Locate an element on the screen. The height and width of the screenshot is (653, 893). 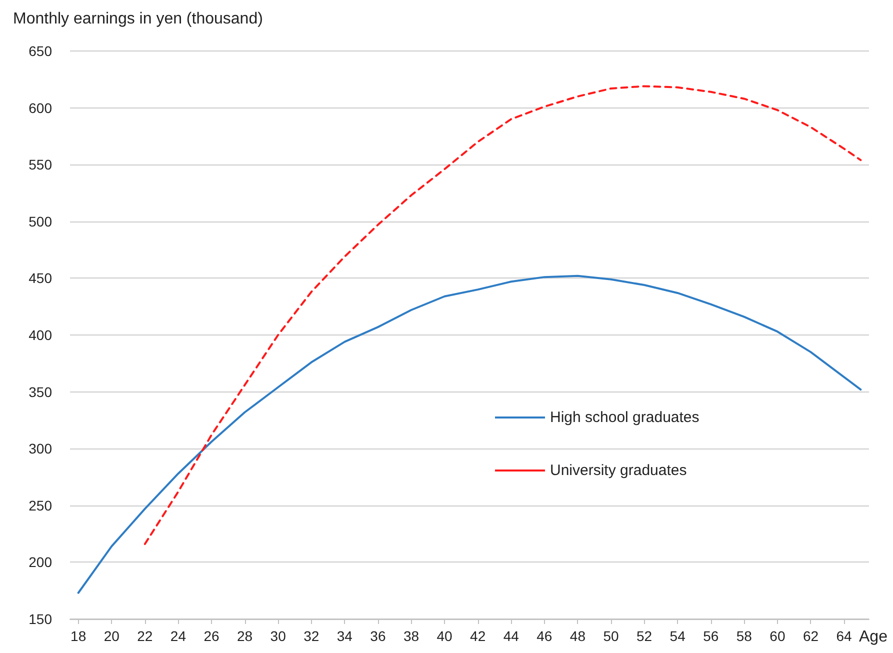
x-tick-label: 28 is located at coordinates (244, 636).